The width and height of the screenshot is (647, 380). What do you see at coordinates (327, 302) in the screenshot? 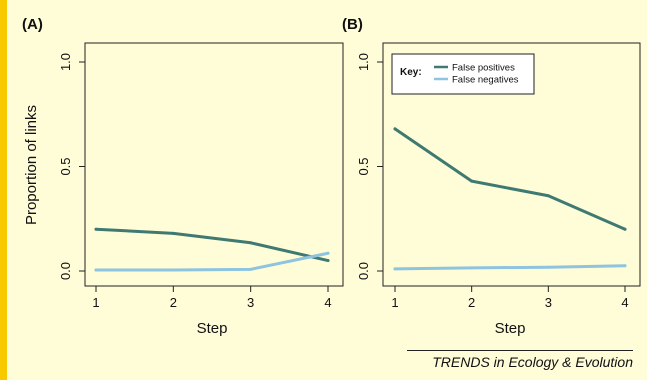
I see `panel-a-x-tick-label: 4` at bounding box center [327, 302].